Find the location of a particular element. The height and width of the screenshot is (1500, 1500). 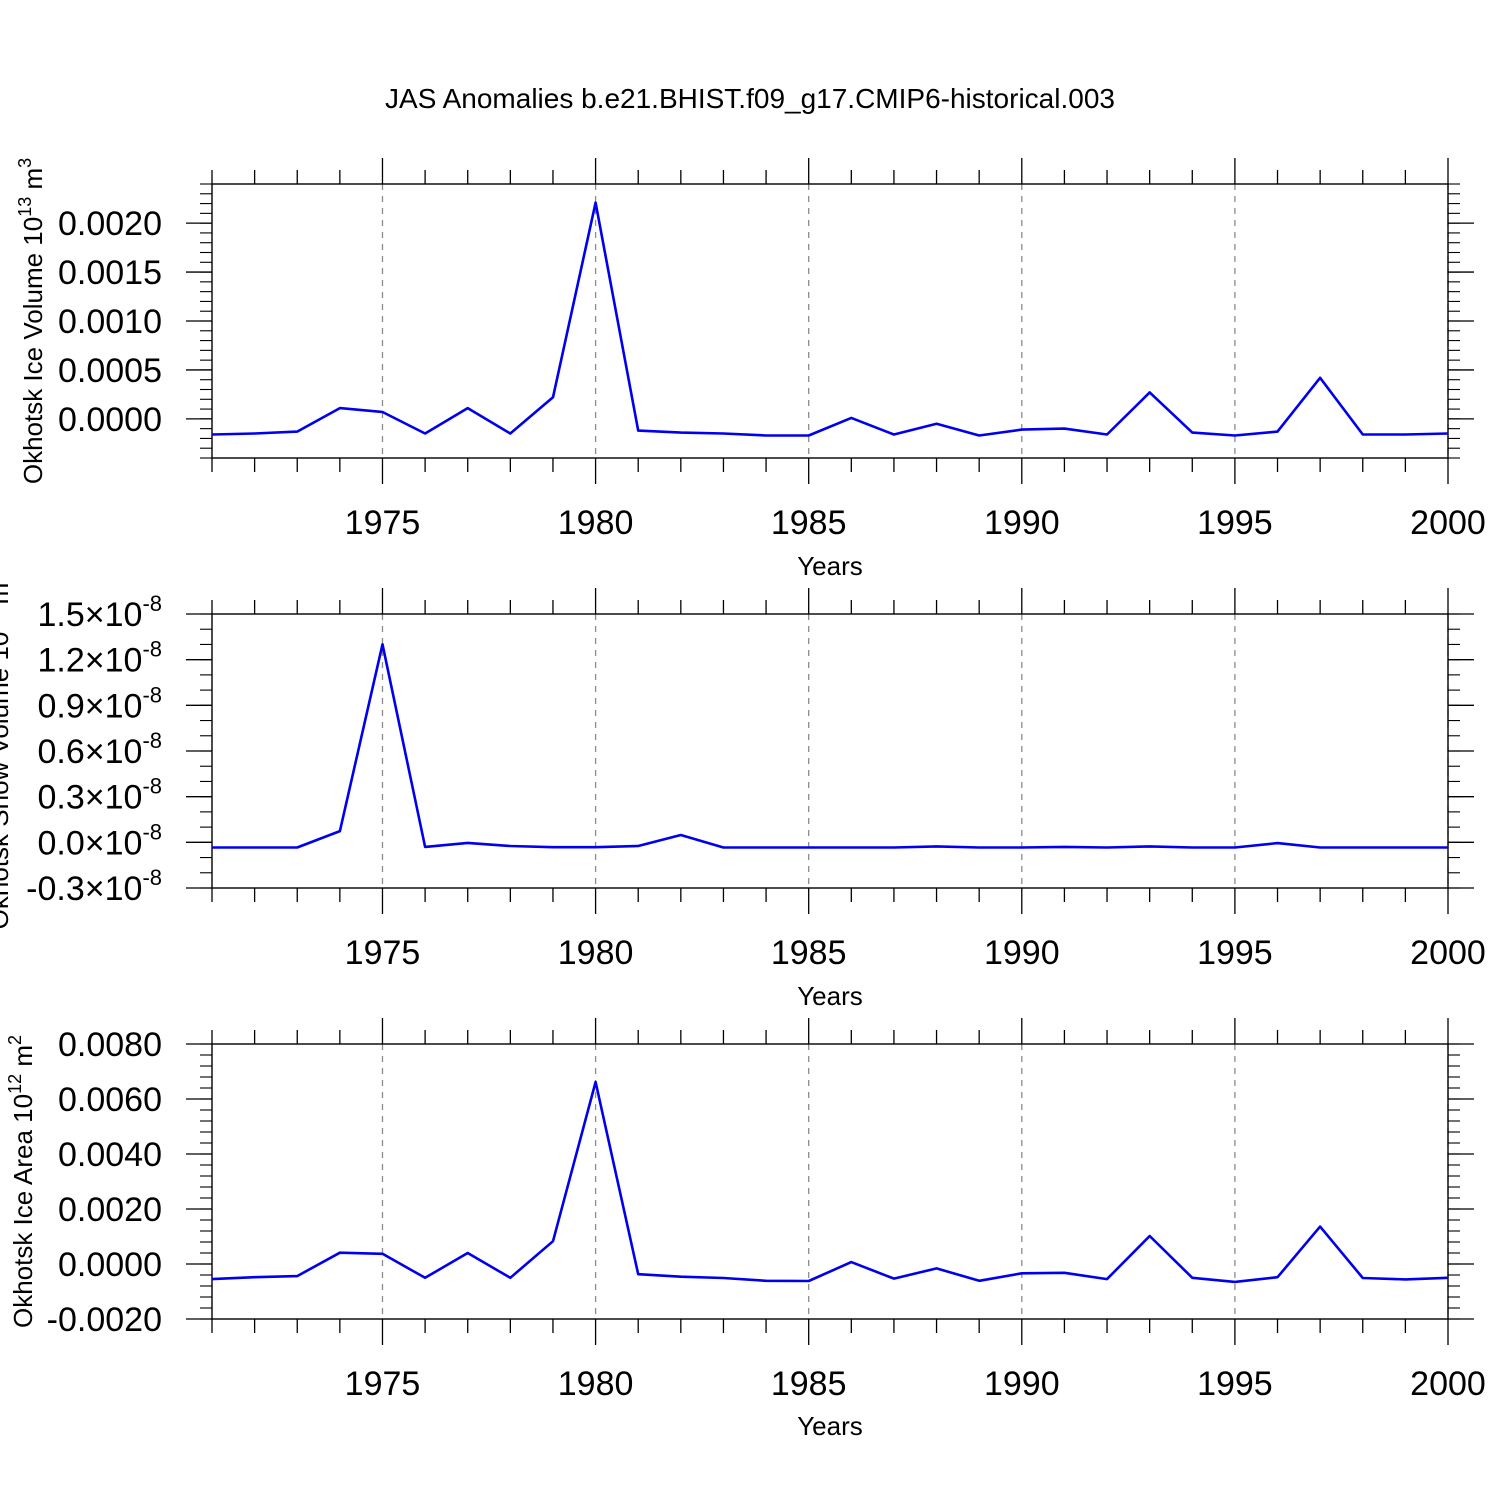

y-tick-label: 0.0040 is located at coordinates (110, 1155).